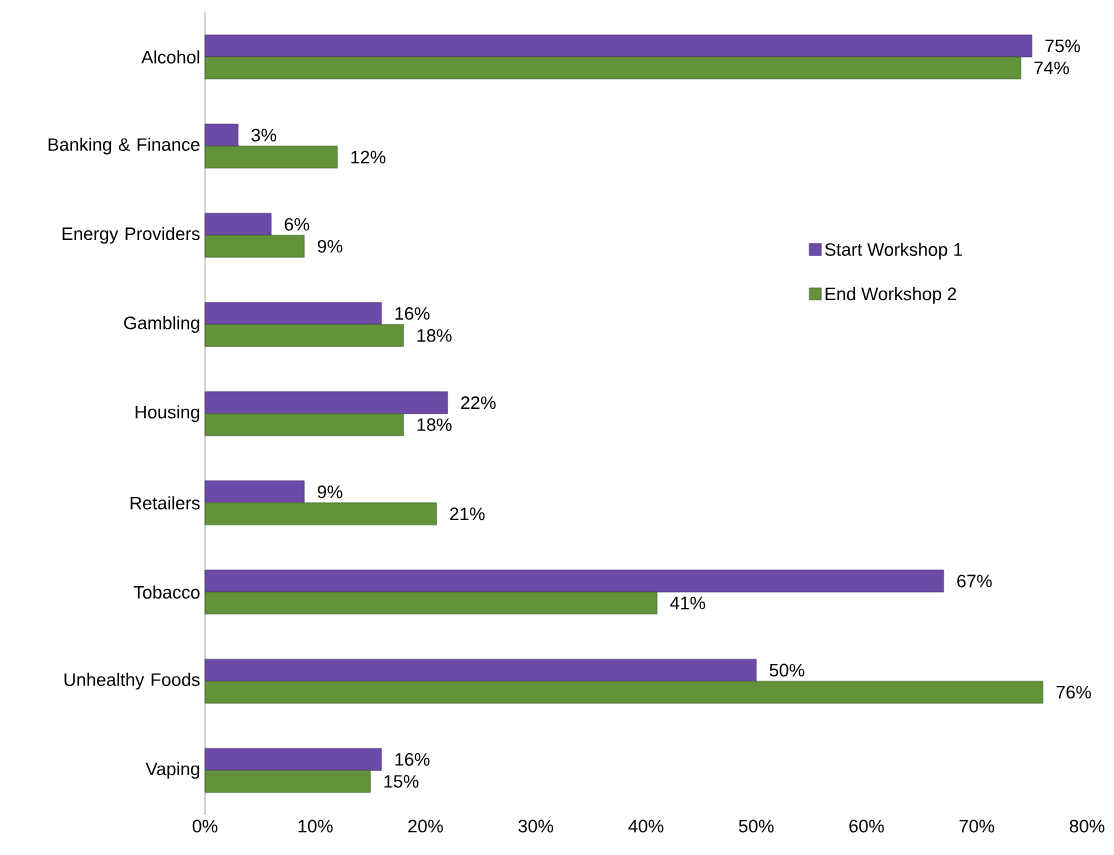 The width and height of the screenshot is (1114, 855). Describe the element at coordinates (1062, 46) in the screenshot. I see `data-label: 75%` at that location.